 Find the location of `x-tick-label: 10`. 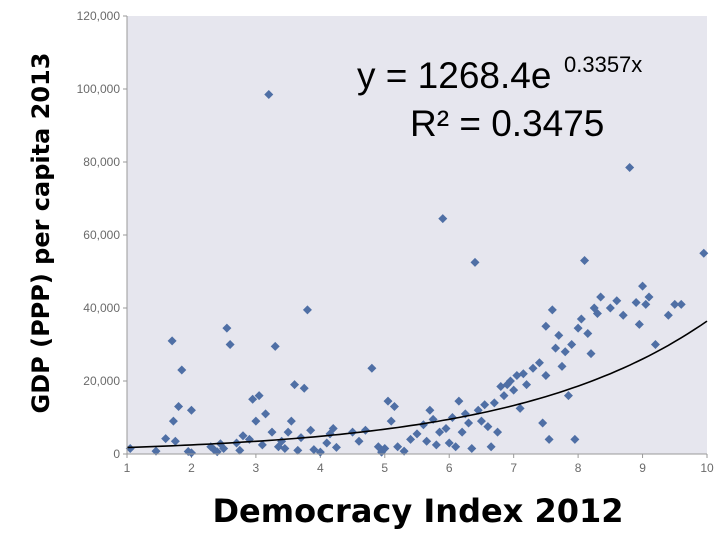

x-tick-label: 10 is located at coordinates (707, 468).